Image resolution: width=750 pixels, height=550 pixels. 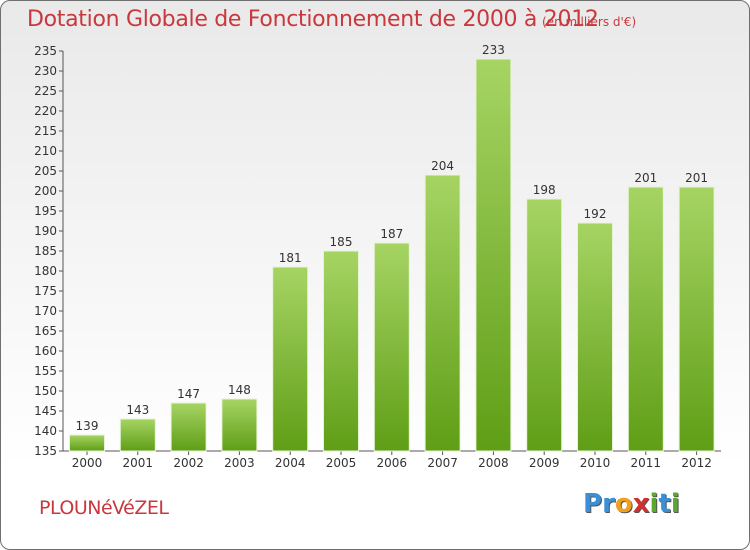 I want to click on y-tick-label: 135, so click(x=45, y=451).